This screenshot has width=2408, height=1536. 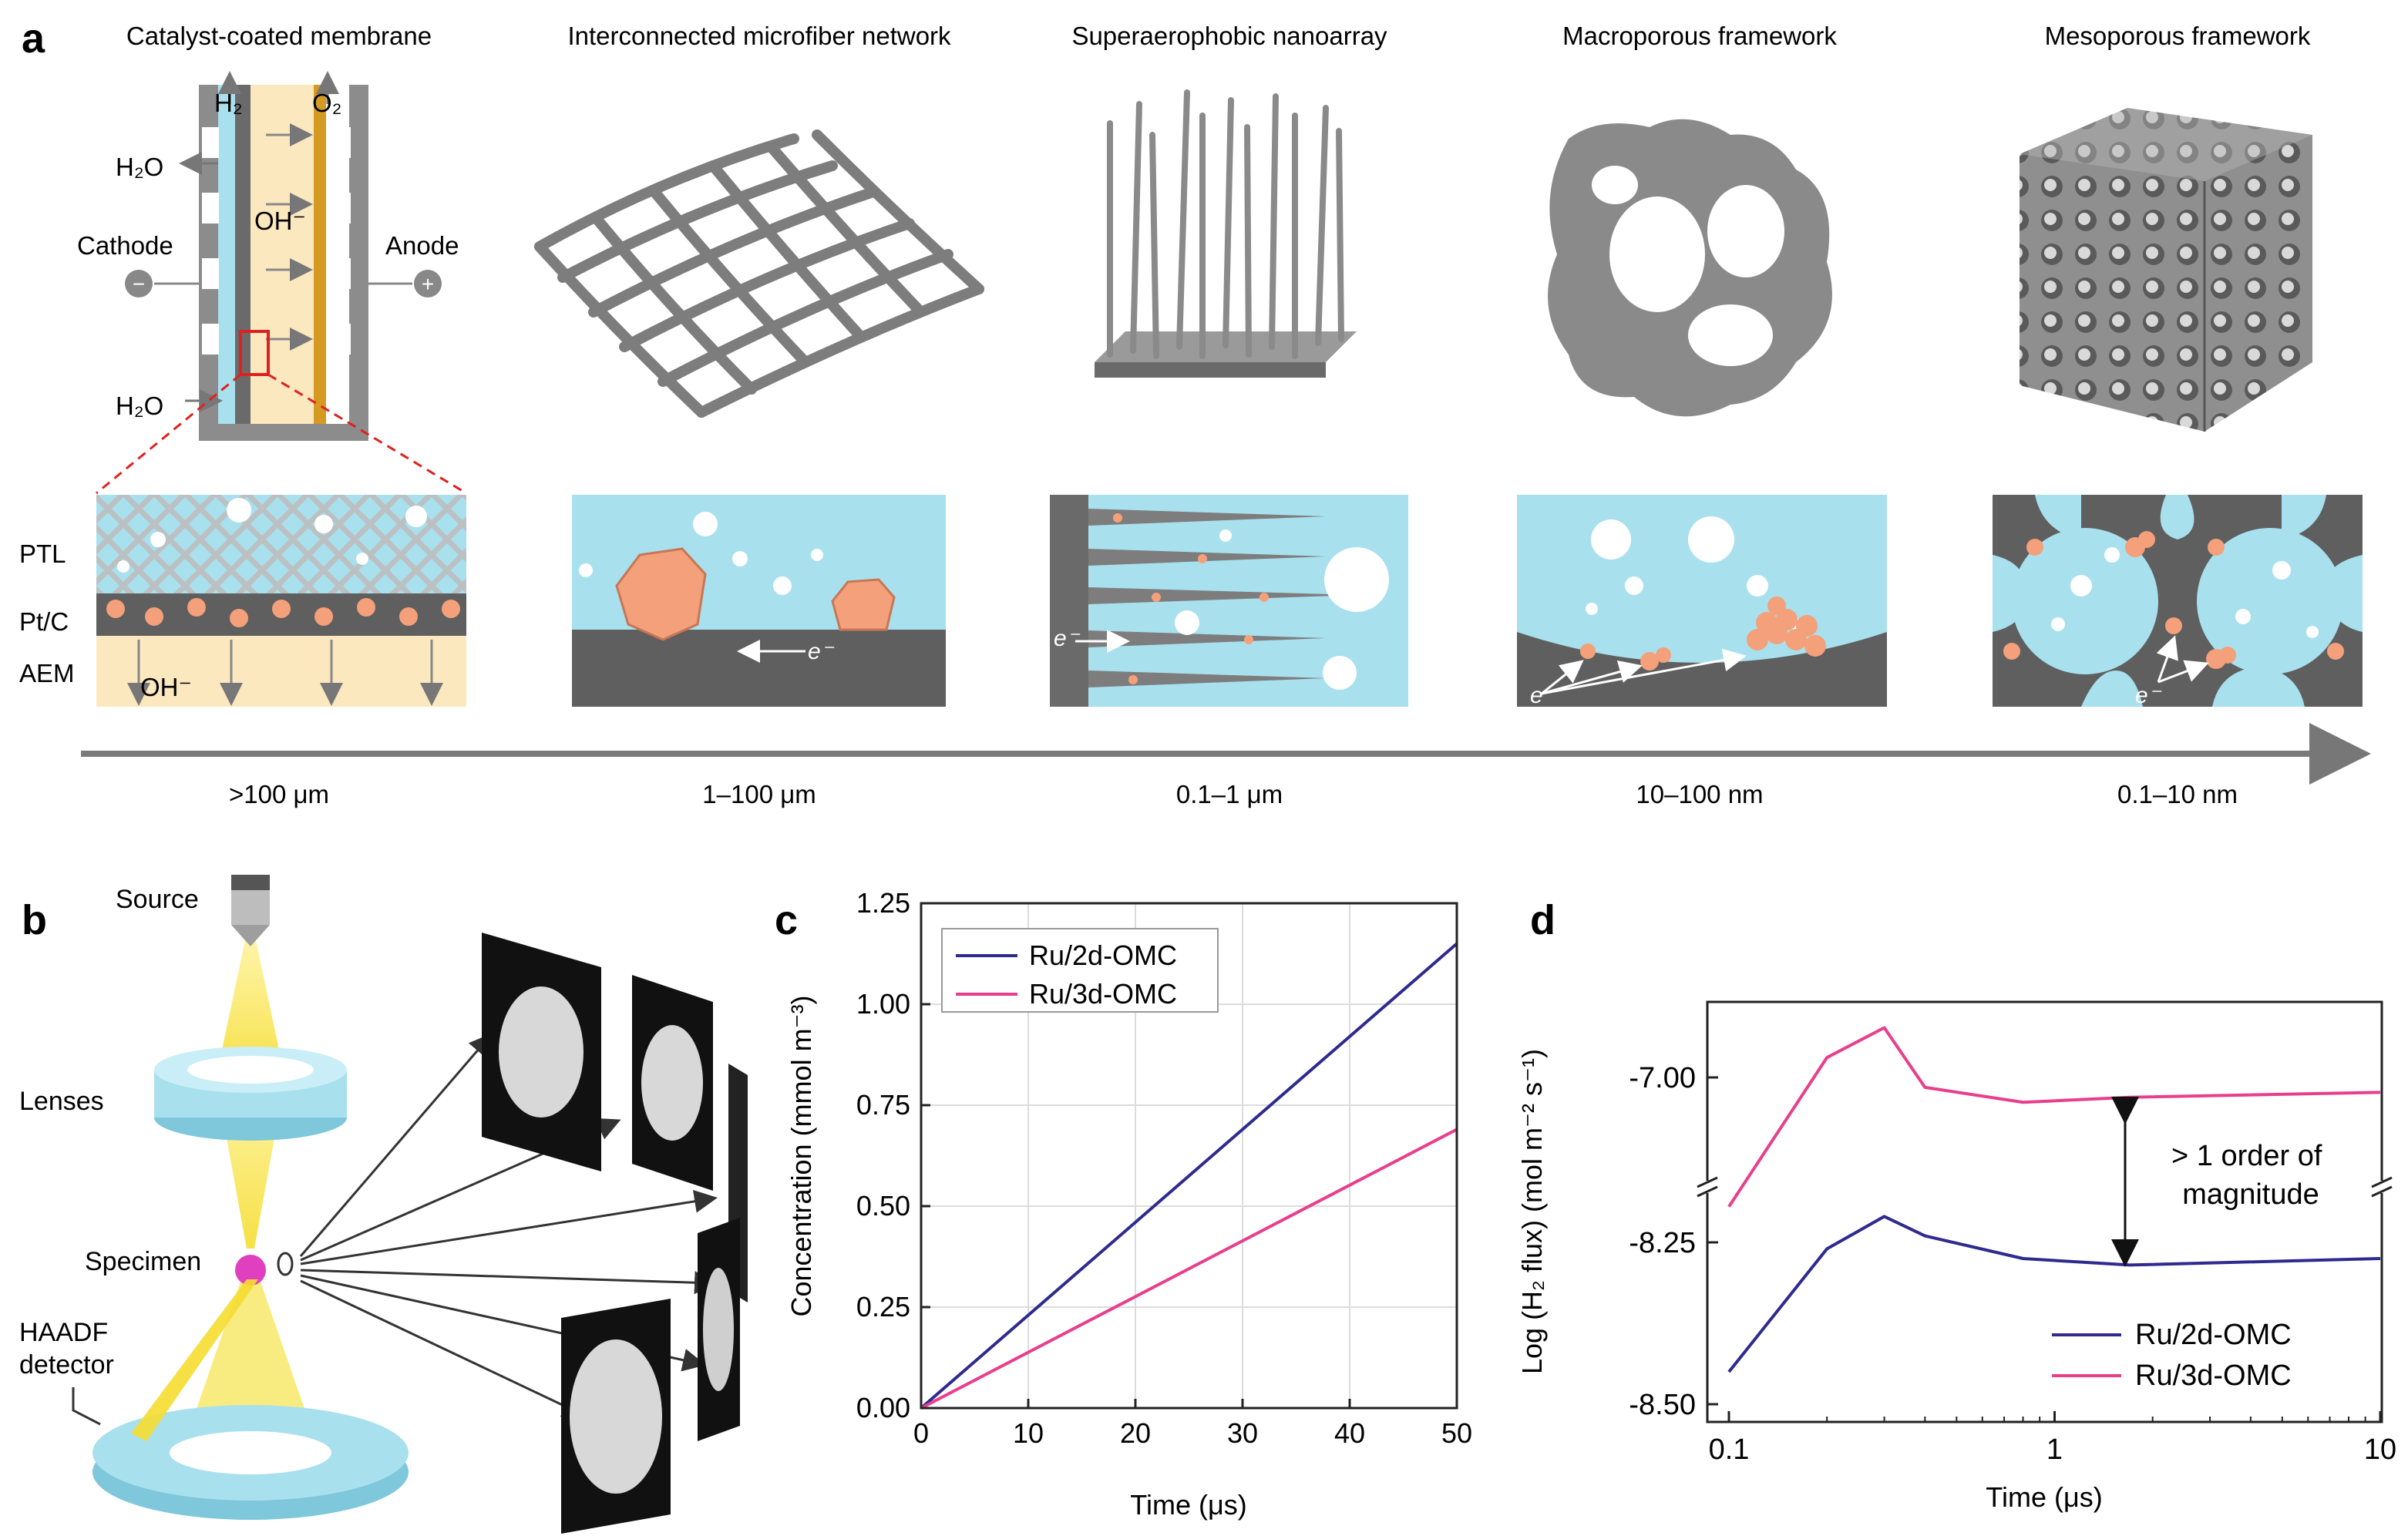 I want to click on chart-c-xtick-label: 40, so click(x=1349, y=1433).